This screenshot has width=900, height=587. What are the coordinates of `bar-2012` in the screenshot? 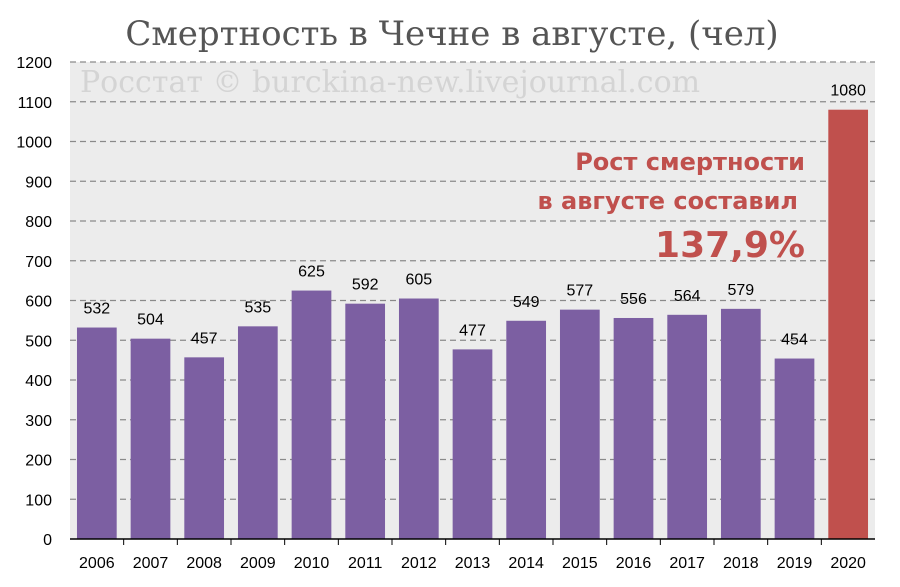 It's located at (418, 418).